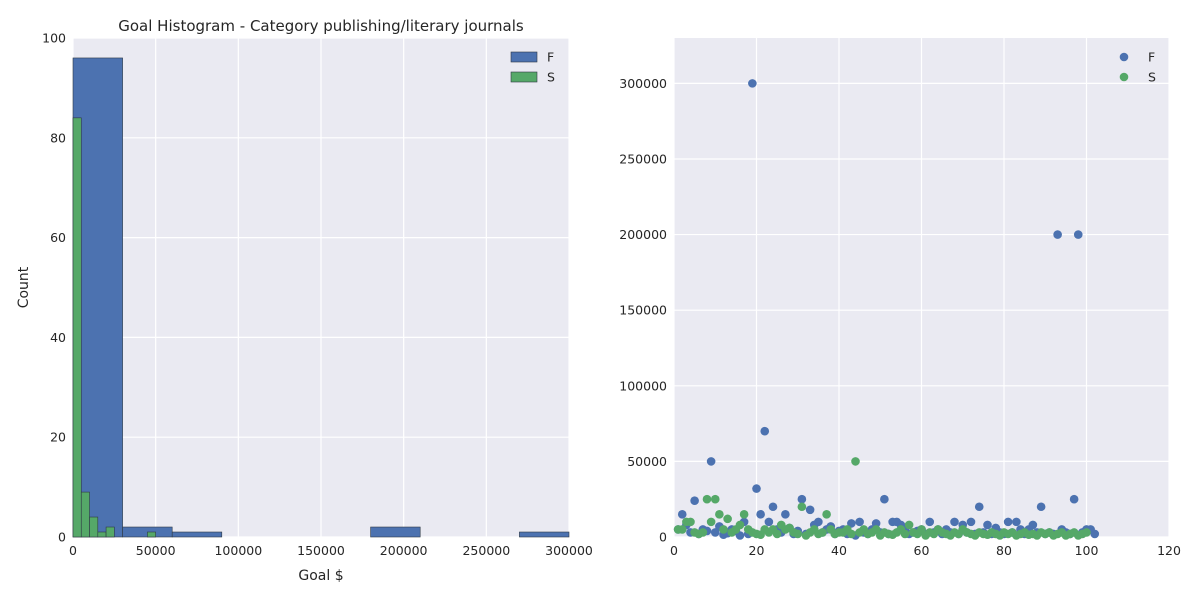  Describe the element at coordinates (404, 550) in the screenshot. I see `x-tick-label: 200000` at that location.